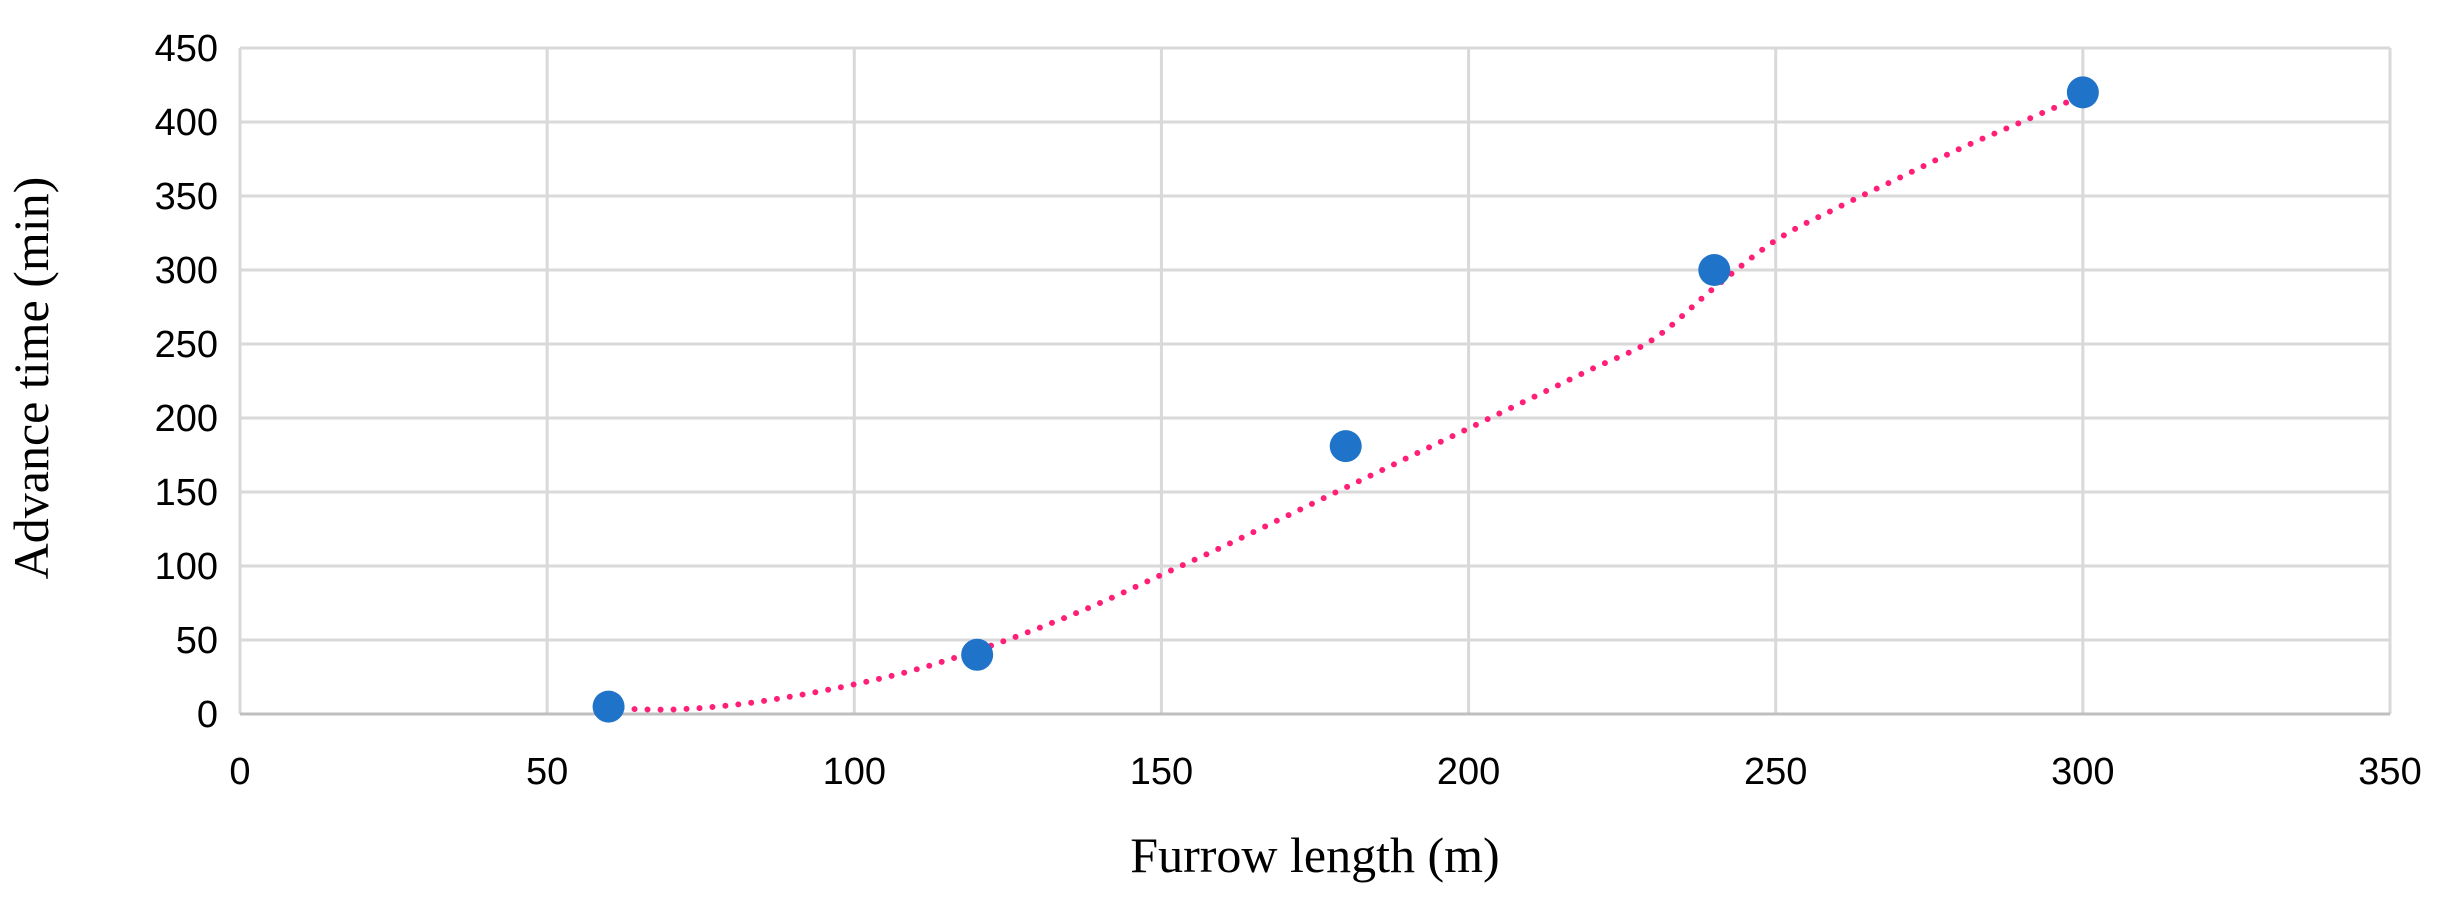 The height and width of the screenshot is (898, 2446). What do you see at coordinates (239, 772) in the screenshot?
I see `x-tick-label: 0` at bounding box center [239, 772].